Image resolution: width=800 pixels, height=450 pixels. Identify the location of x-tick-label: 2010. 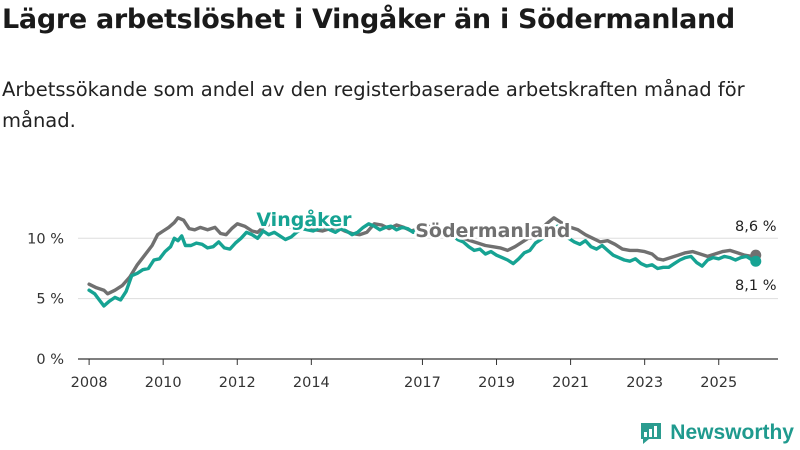
(163, 383).